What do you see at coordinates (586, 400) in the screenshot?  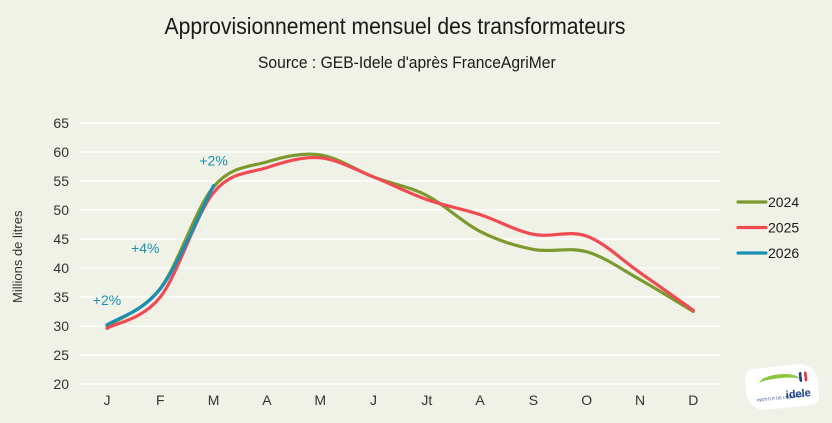 I see `x-tick-label: O` at bounding box center [586, 400].